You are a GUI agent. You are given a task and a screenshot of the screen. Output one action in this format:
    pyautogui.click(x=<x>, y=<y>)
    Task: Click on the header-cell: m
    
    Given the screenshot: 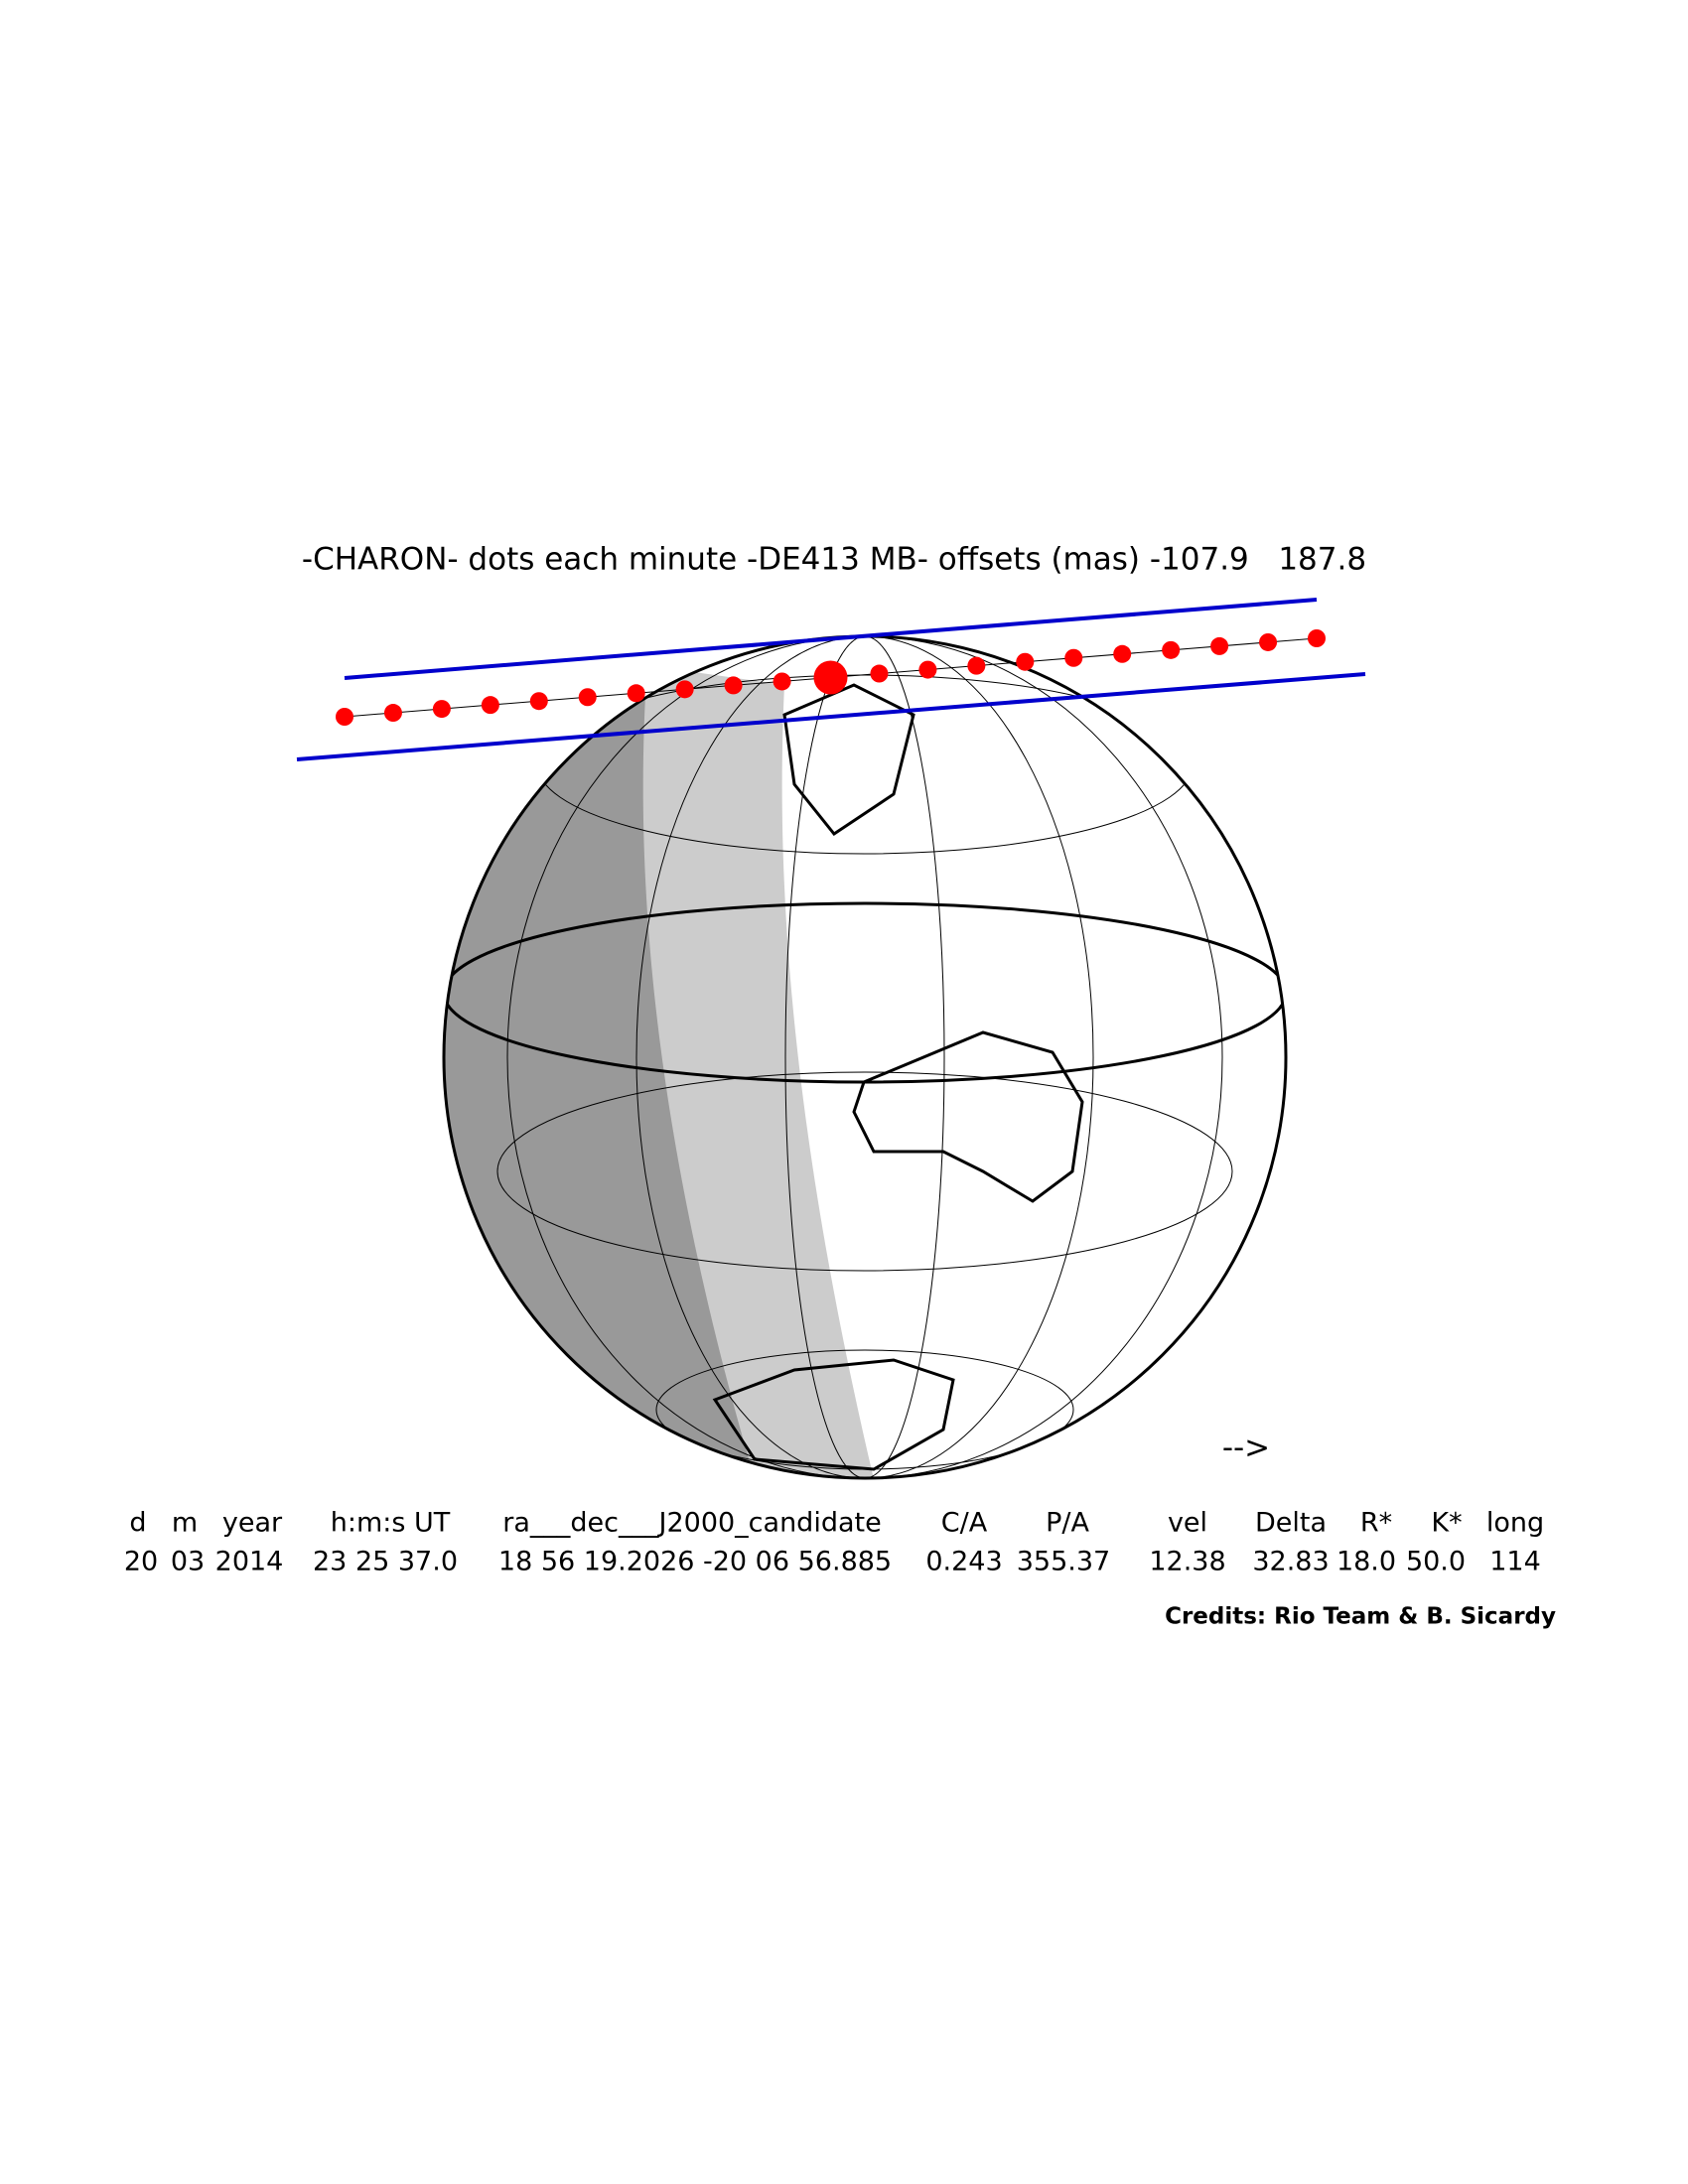 What is the action you would take?
    pyautogui.click(x=185, y=1523)
    